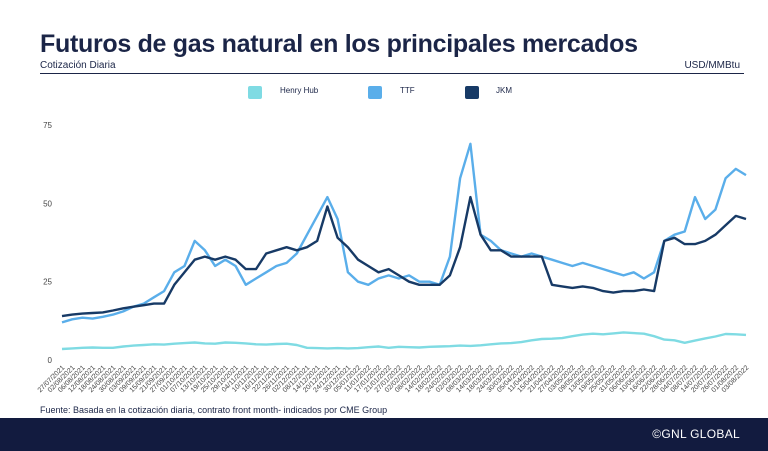 The height and width of the screenshot is (451, 768). Describe the element at coordinates (407, 90) in the screenshot. I see `legend-label-ttf: TTF` at that location.